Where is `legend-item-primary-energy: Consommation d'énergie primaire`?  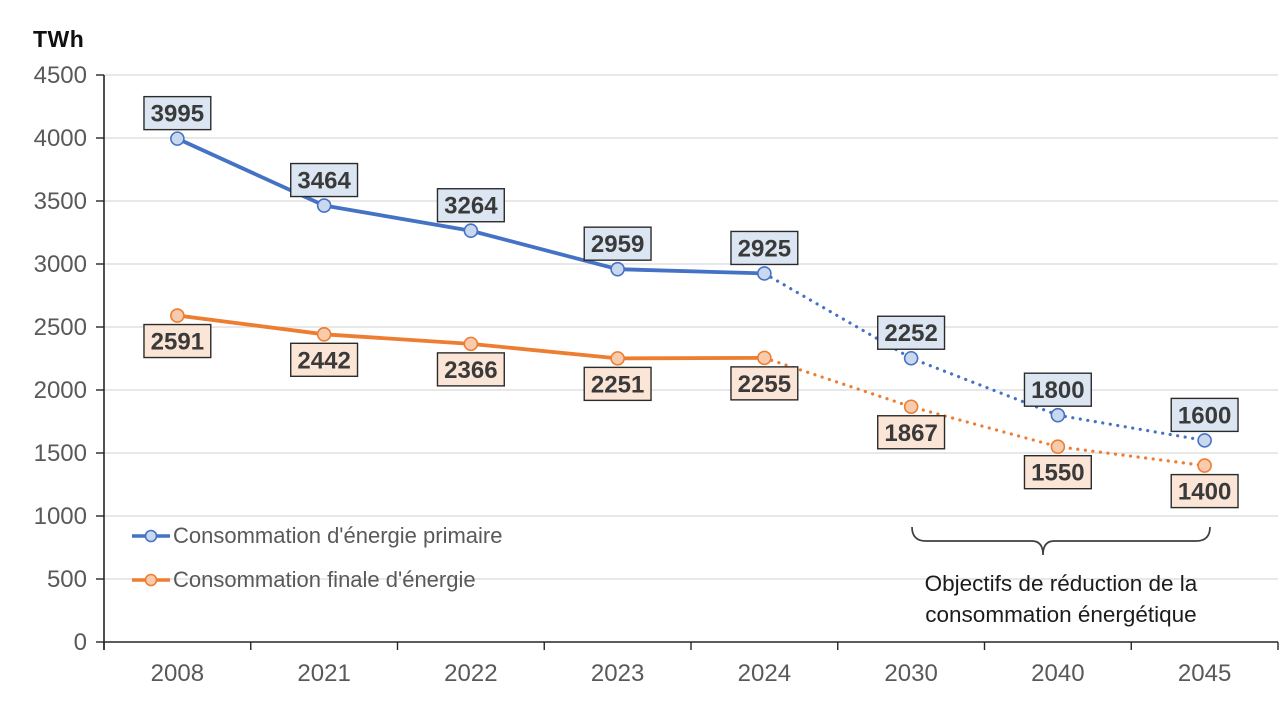
legend-item-primary-energy: Consommation d'énergie primaire is located at coordinates (316, 536).